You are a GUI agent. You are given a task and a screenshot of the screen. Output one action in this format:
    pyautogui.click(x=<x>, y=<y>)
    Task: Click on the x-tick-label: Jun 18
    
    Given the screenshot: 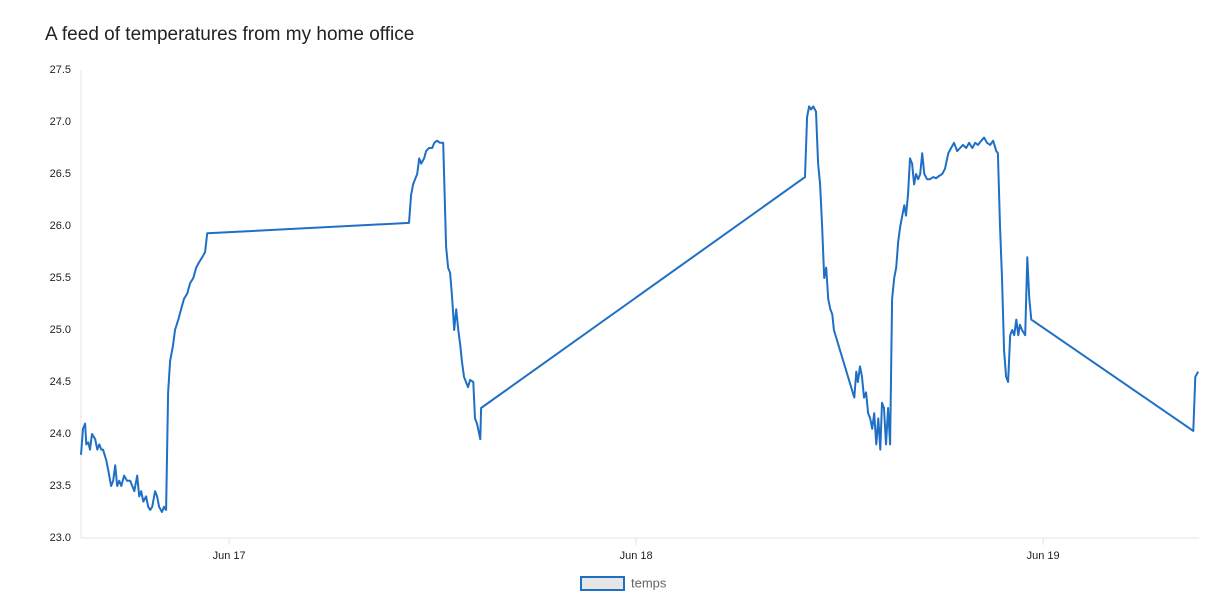 What is the action you would take?
    pyautogui.click(x=636, y=556)
    